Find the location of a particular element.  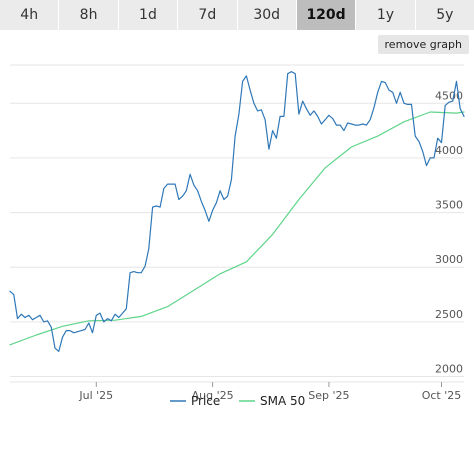

y-tick-label: 3000 is located at coordinates (449, 259).